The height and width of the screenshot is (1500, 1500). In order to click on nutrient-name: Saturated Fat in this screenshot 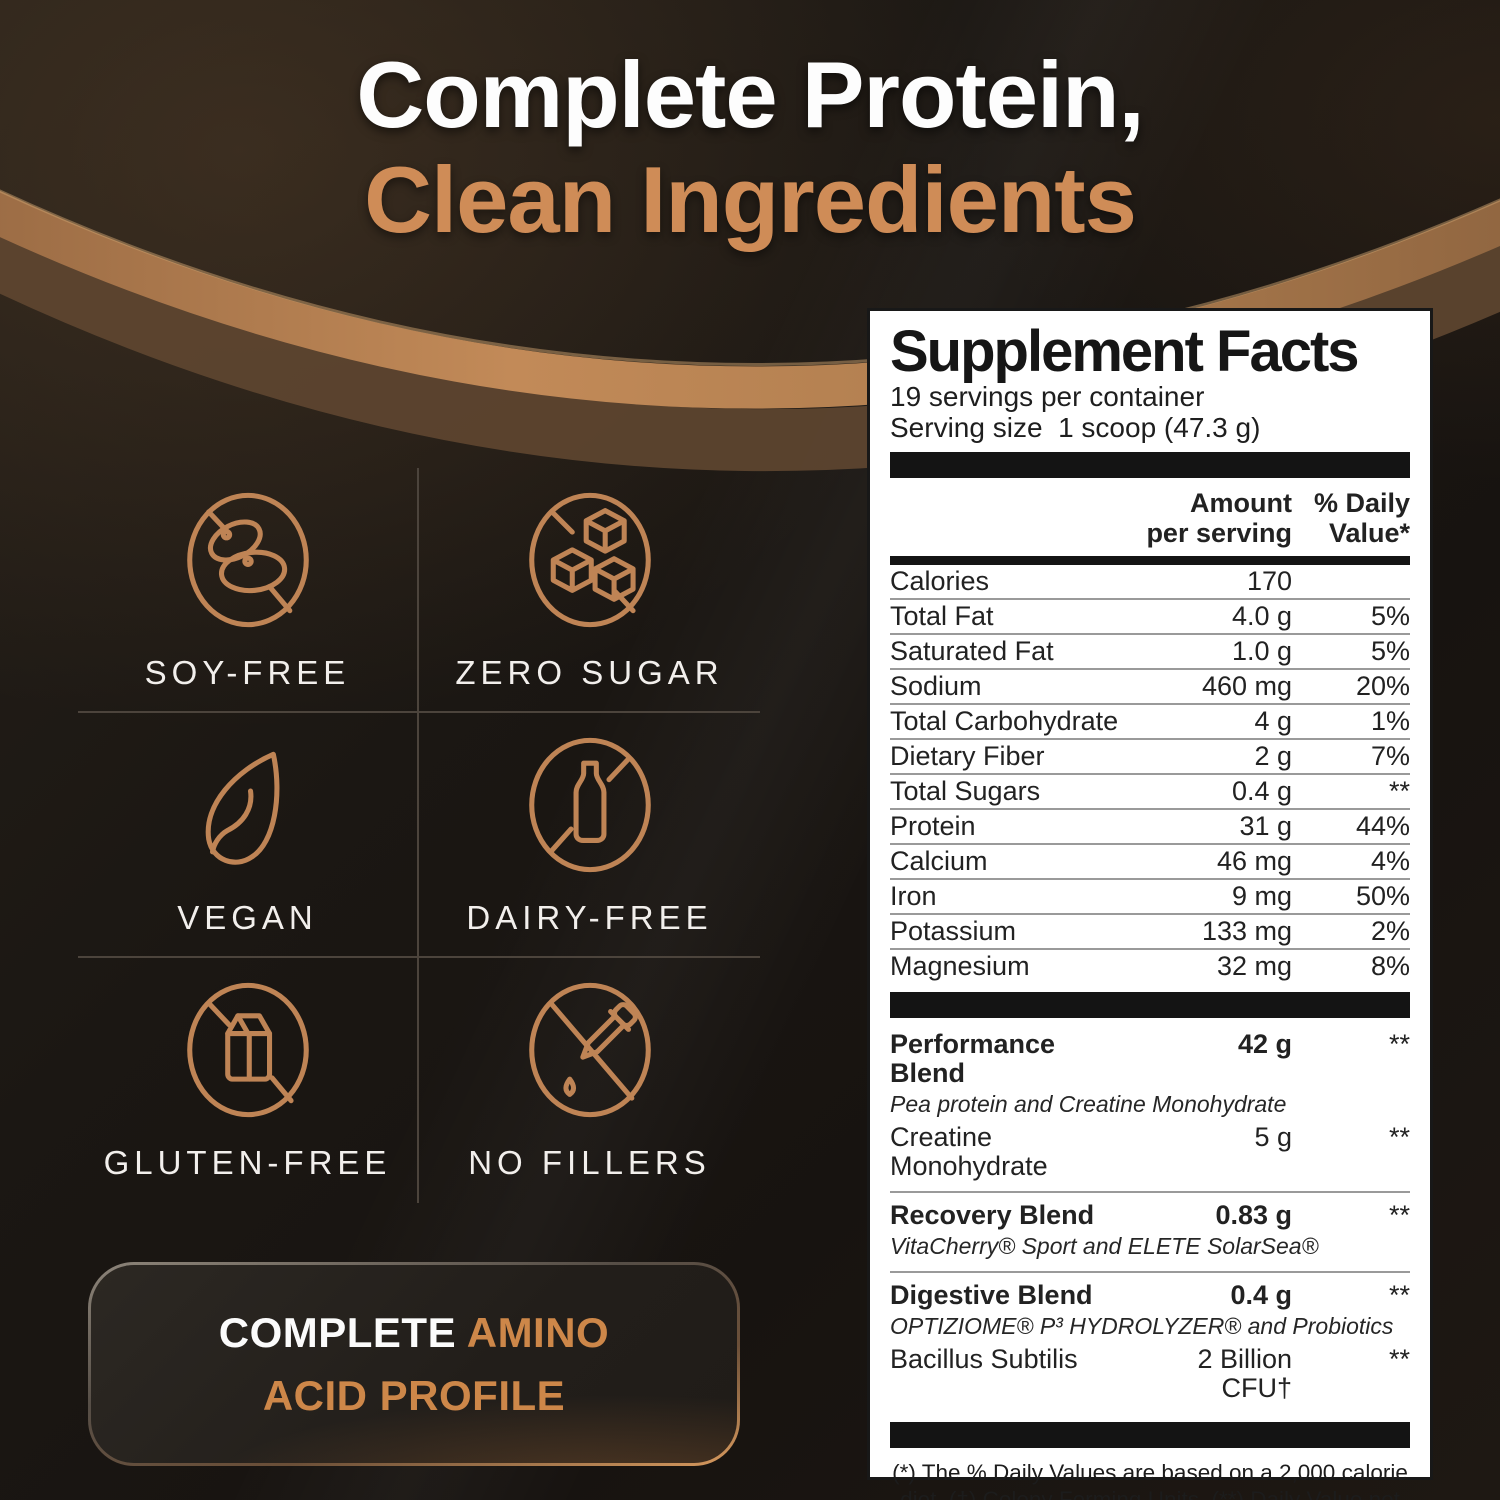, I will do `click(972, 651)`.